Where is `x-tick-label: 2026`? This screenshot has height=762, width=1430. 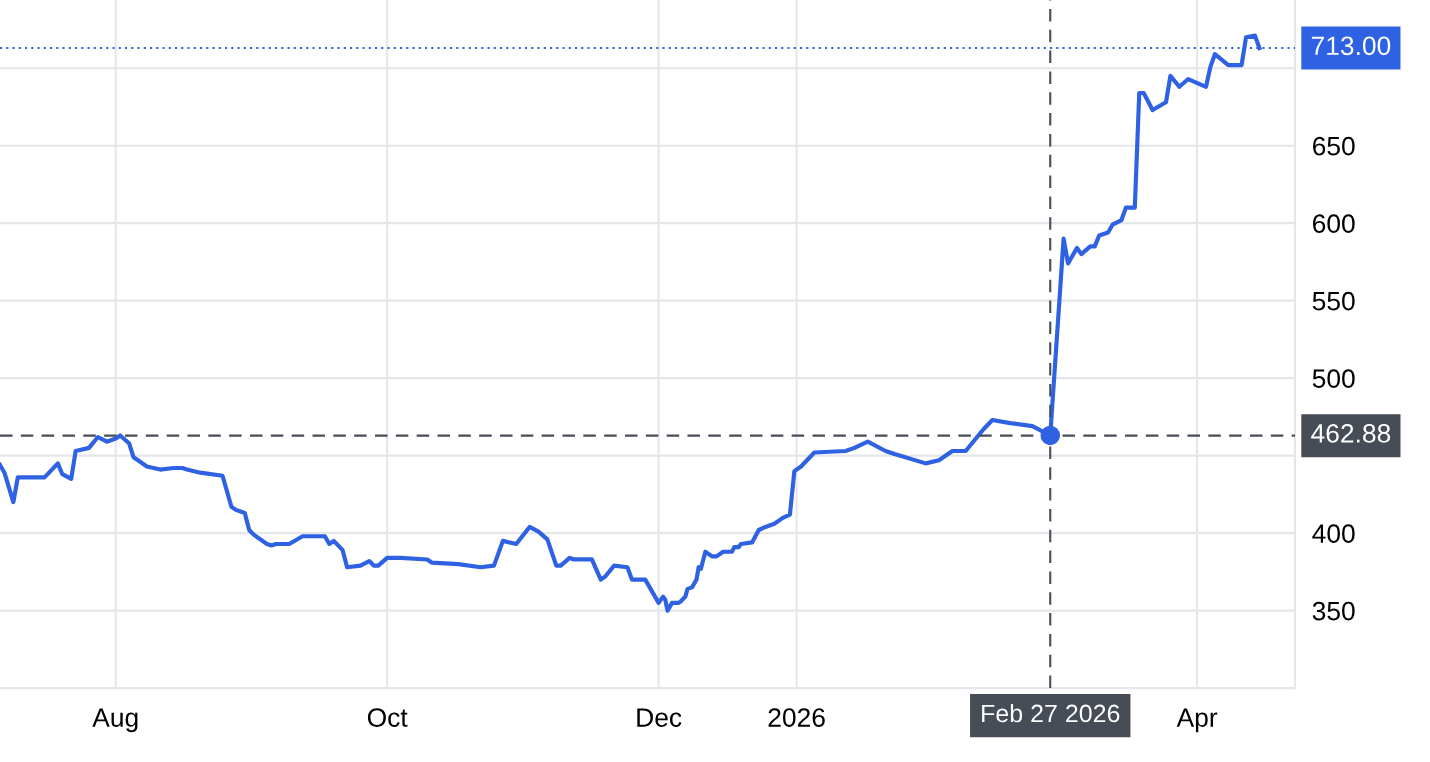
x-tick-label: 2026 is located at coordinates (796, 717).